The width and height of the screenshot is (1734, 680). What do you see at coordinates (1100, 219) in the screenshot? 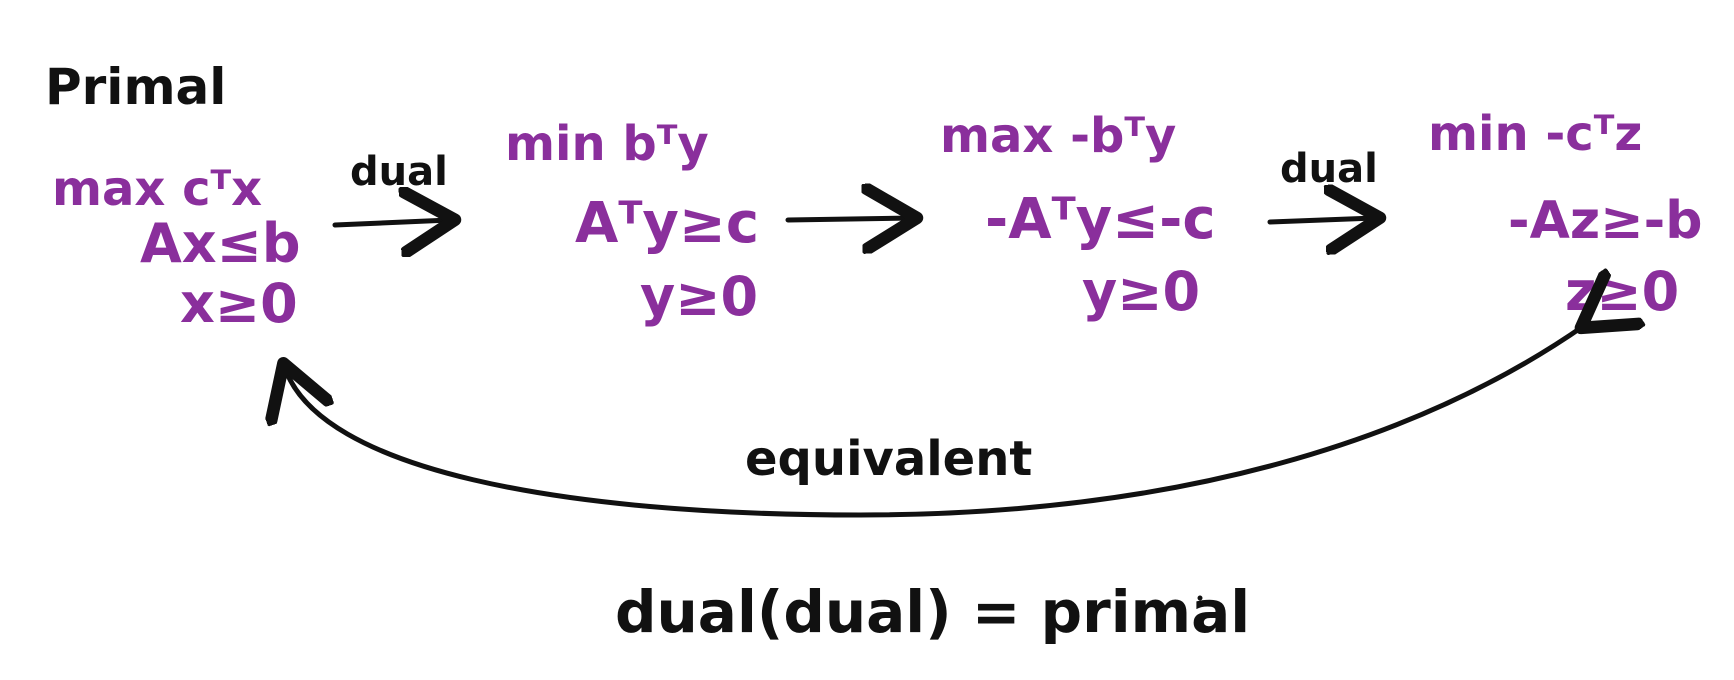
I see `rewritten-constraint: -Aᵀy≤-c` at bounding box center [1100, 219].